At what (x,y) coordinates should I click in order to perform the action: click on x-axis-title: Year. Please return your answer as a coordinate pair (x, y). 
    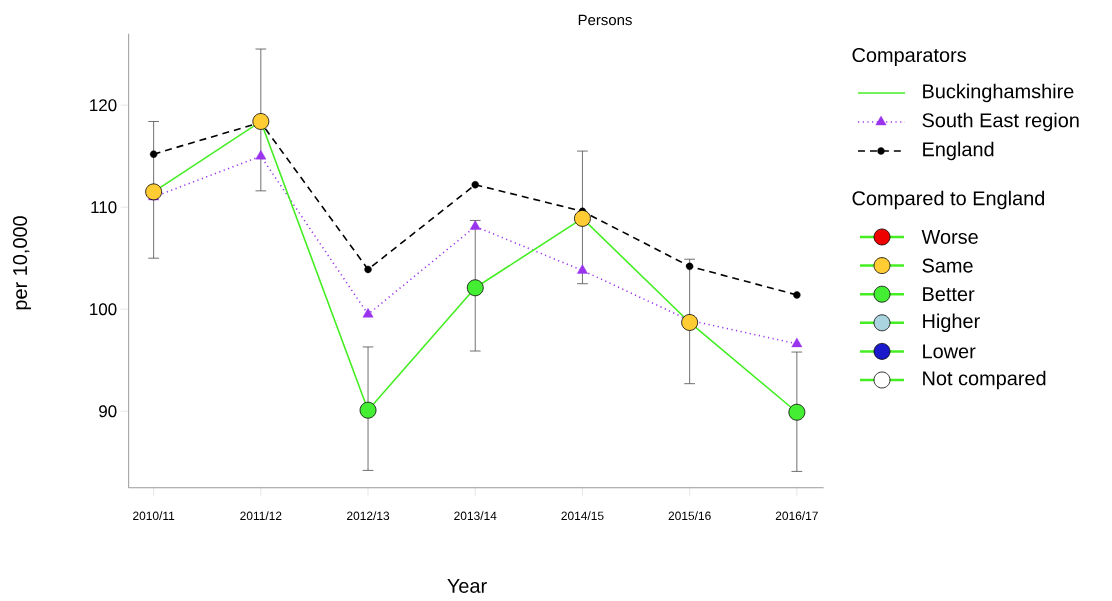
    Looking at the image, I should click on (467, 586).